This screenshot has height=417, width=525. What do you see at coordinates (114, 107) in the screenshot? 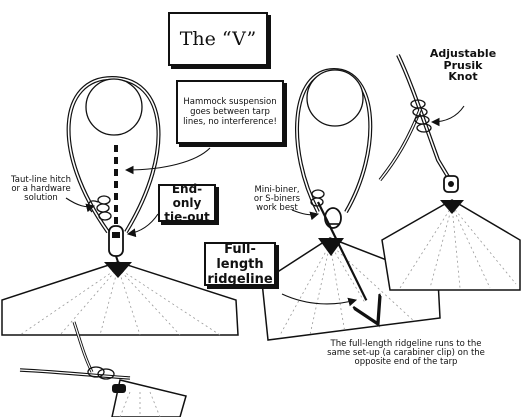
I see `left-tree-trunk` at bounding box center [114, 107].